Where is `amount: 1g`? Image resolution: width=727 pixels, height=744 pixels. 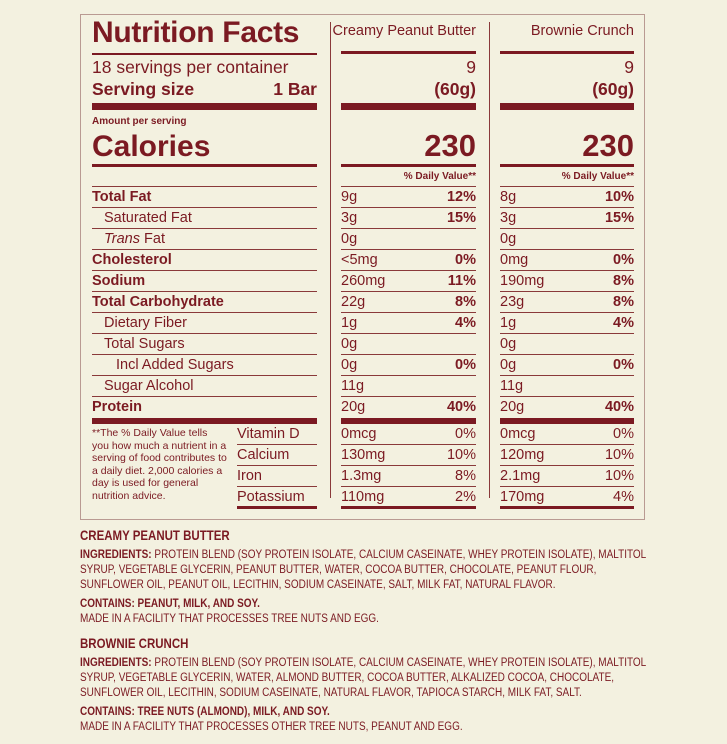
amount: 1g is located at coordinates (349, 323).